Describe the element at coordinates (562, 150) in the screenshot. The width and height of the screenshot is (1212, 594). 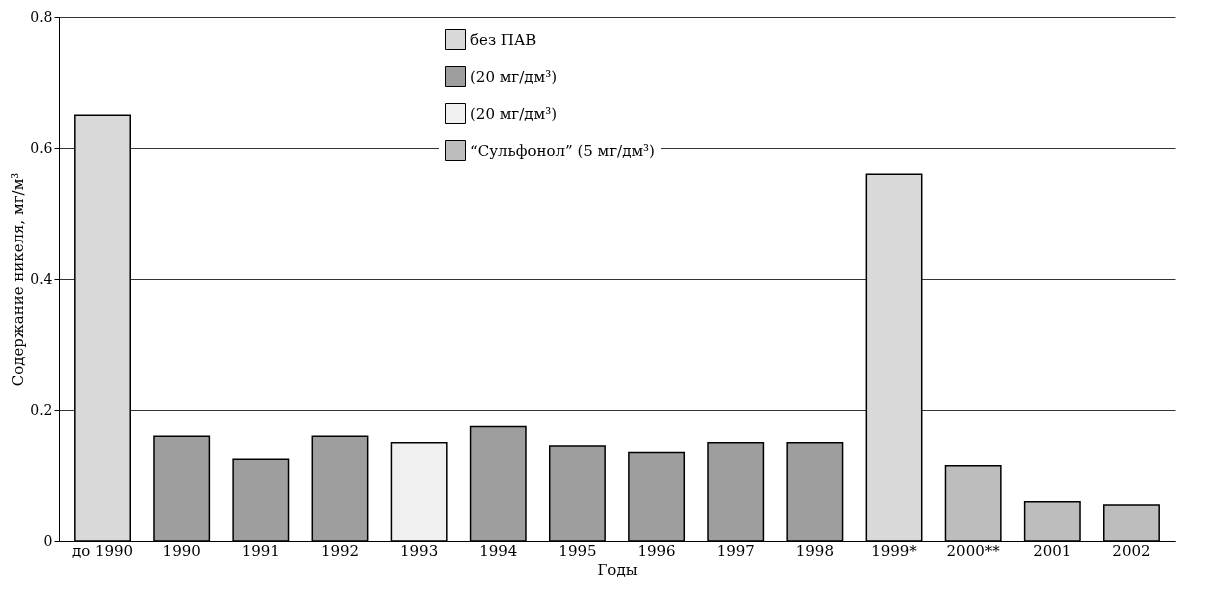
I see `legend-label: “Сульфонол” (5 мг/дм³)` at that location.